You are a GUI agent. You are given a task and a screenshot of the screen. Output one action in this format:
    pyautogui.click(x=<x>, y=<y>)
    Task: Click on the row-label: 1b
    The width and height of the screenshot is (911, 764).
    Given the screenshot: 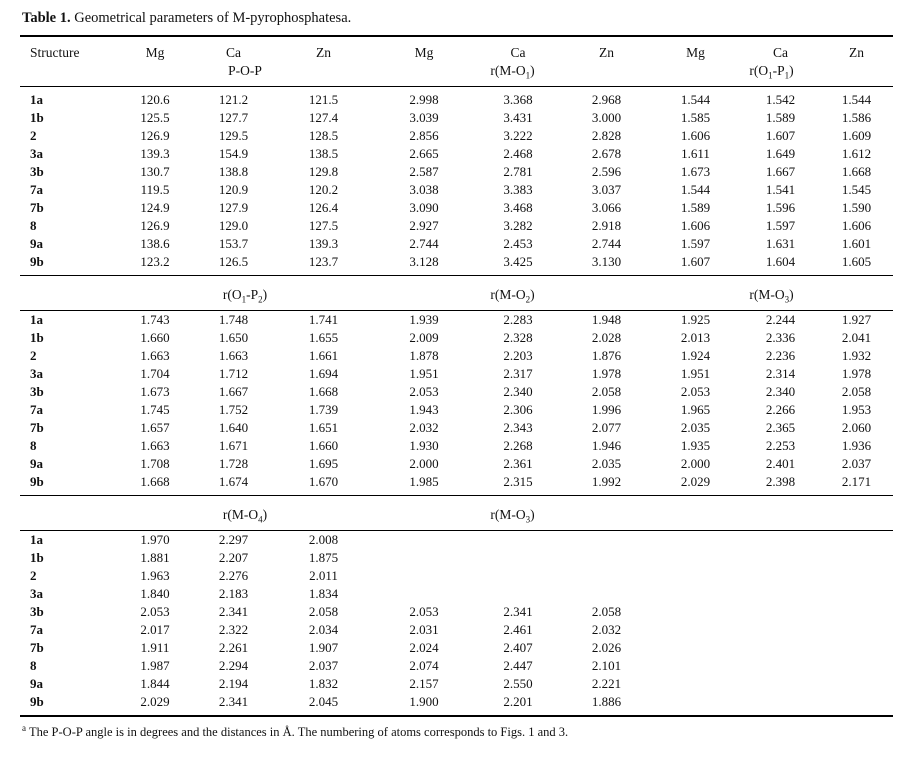 What is the action you would take?
    pyautogui.click(x=37, y=337)
    